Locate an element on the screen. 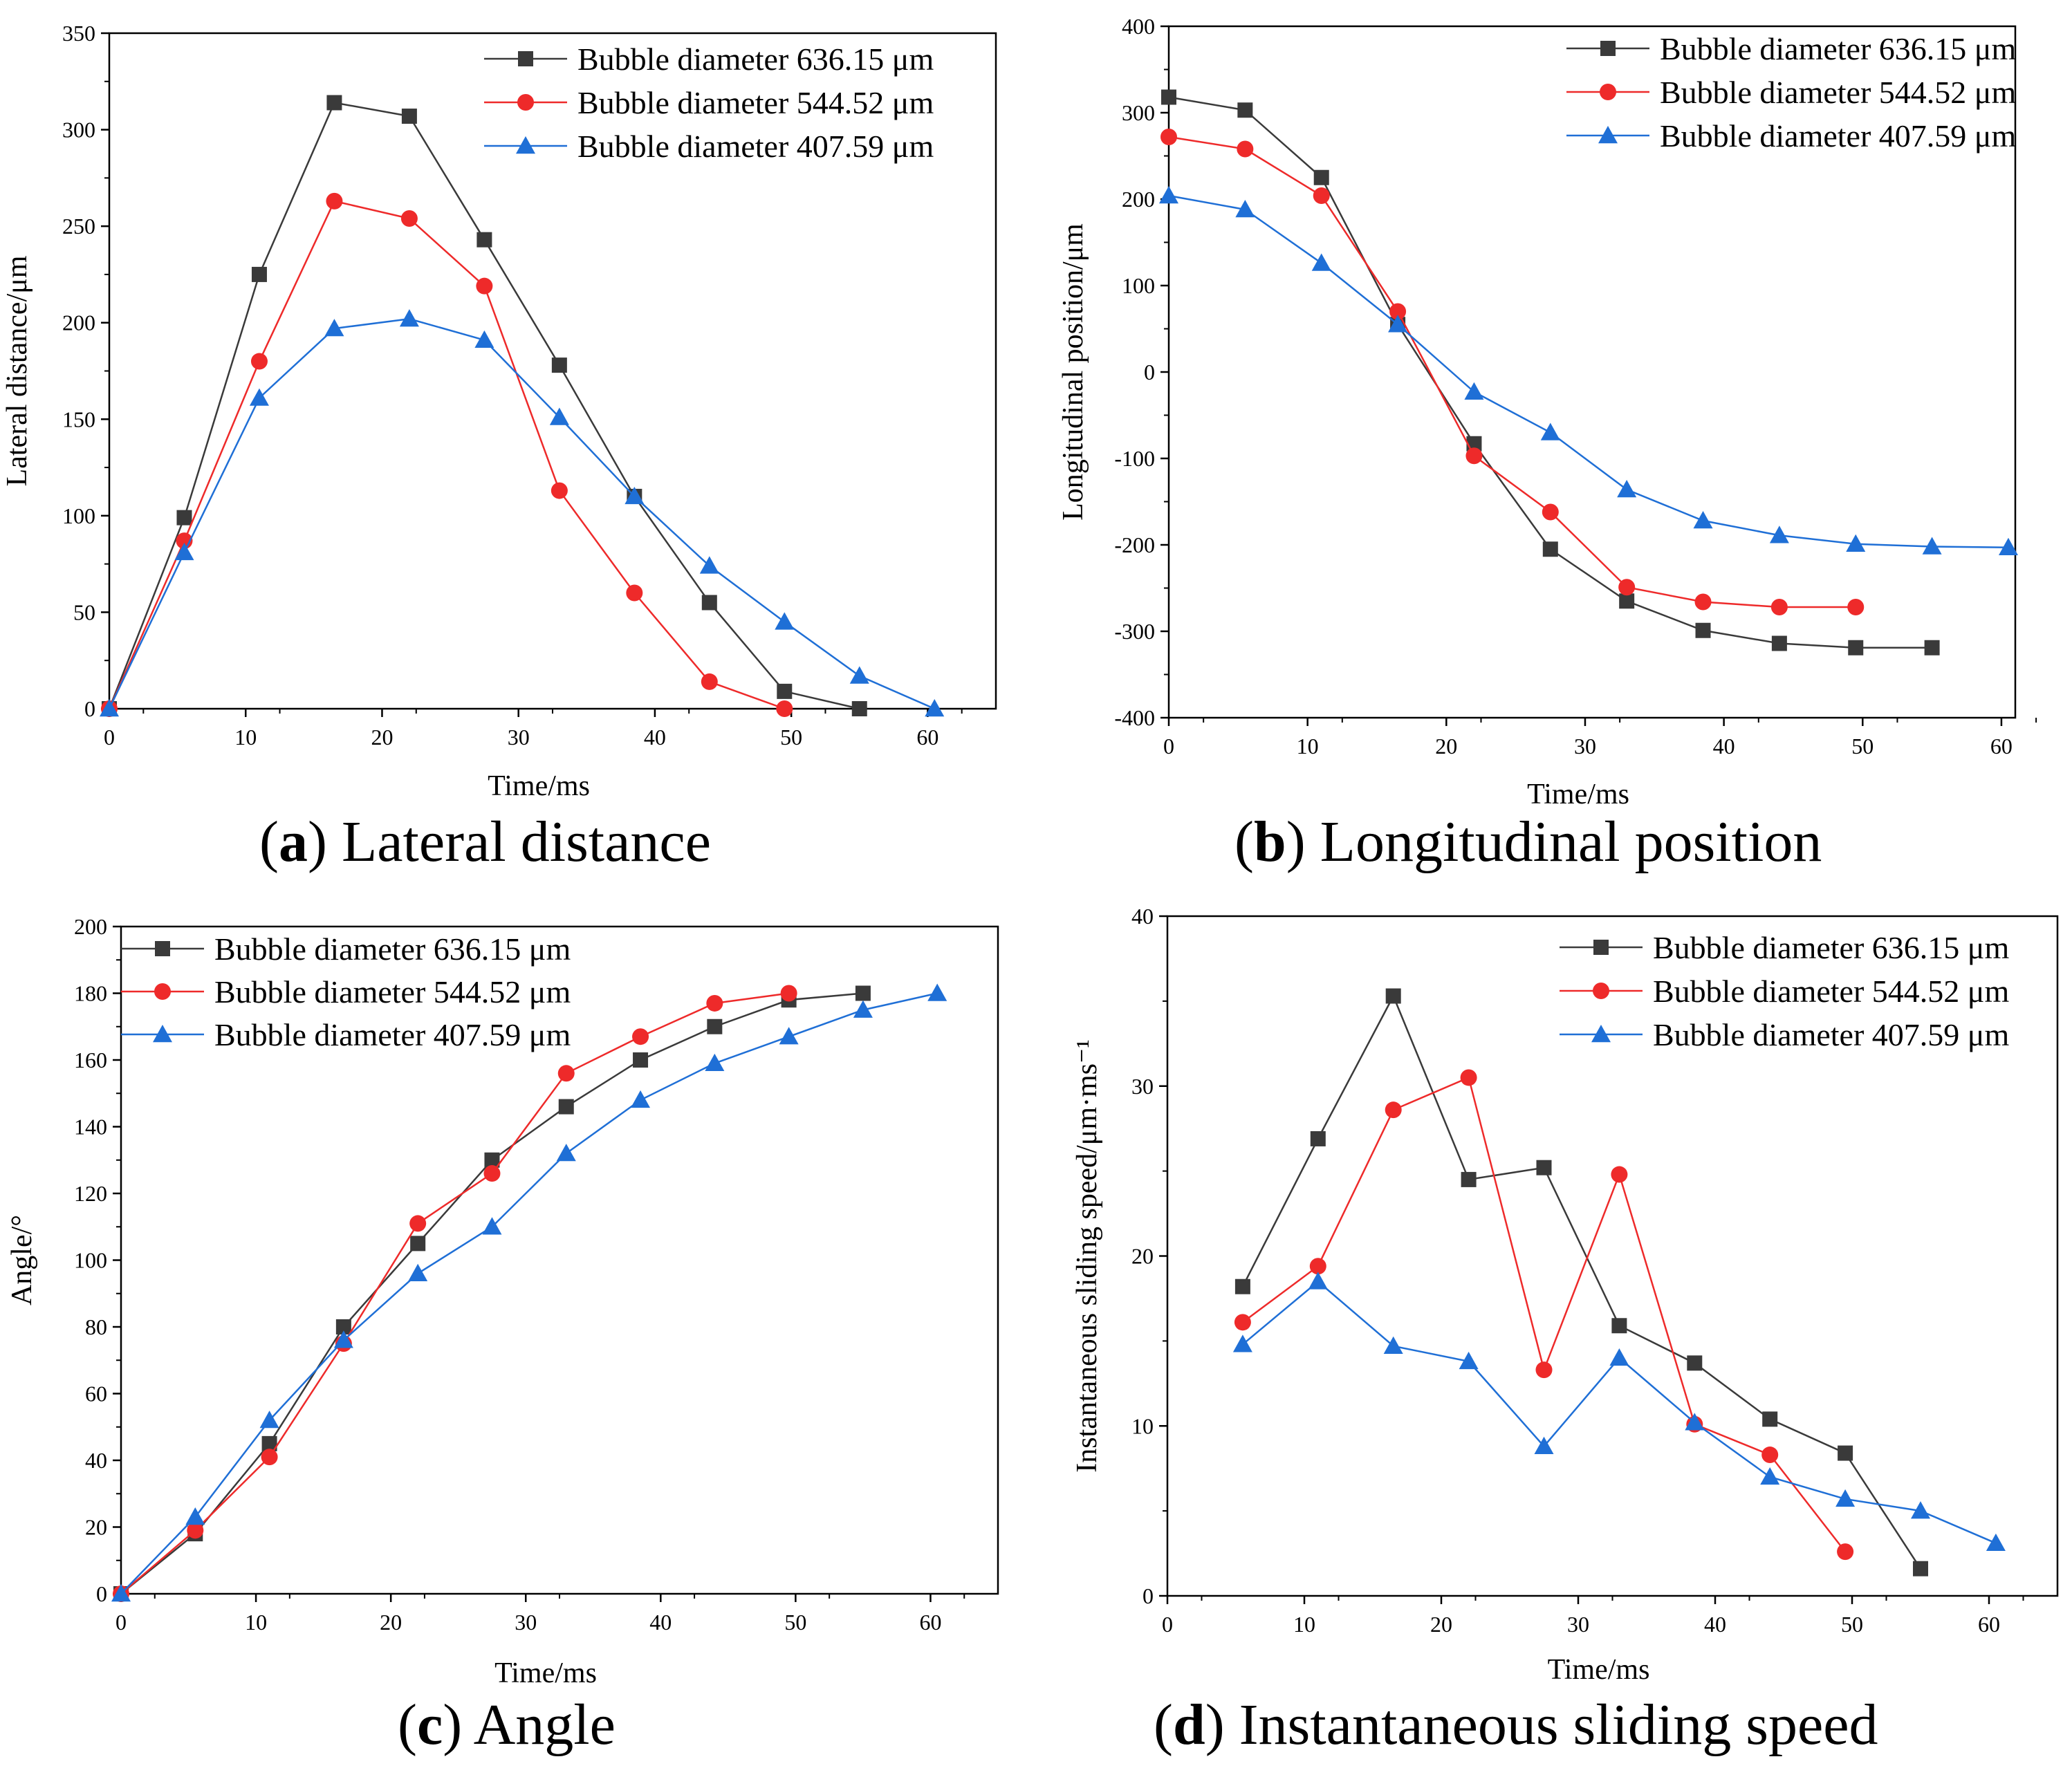 The width and height of the screenshot is (2072, 1786). y-tick-label: -300 is located at coordinates (1134, 631).